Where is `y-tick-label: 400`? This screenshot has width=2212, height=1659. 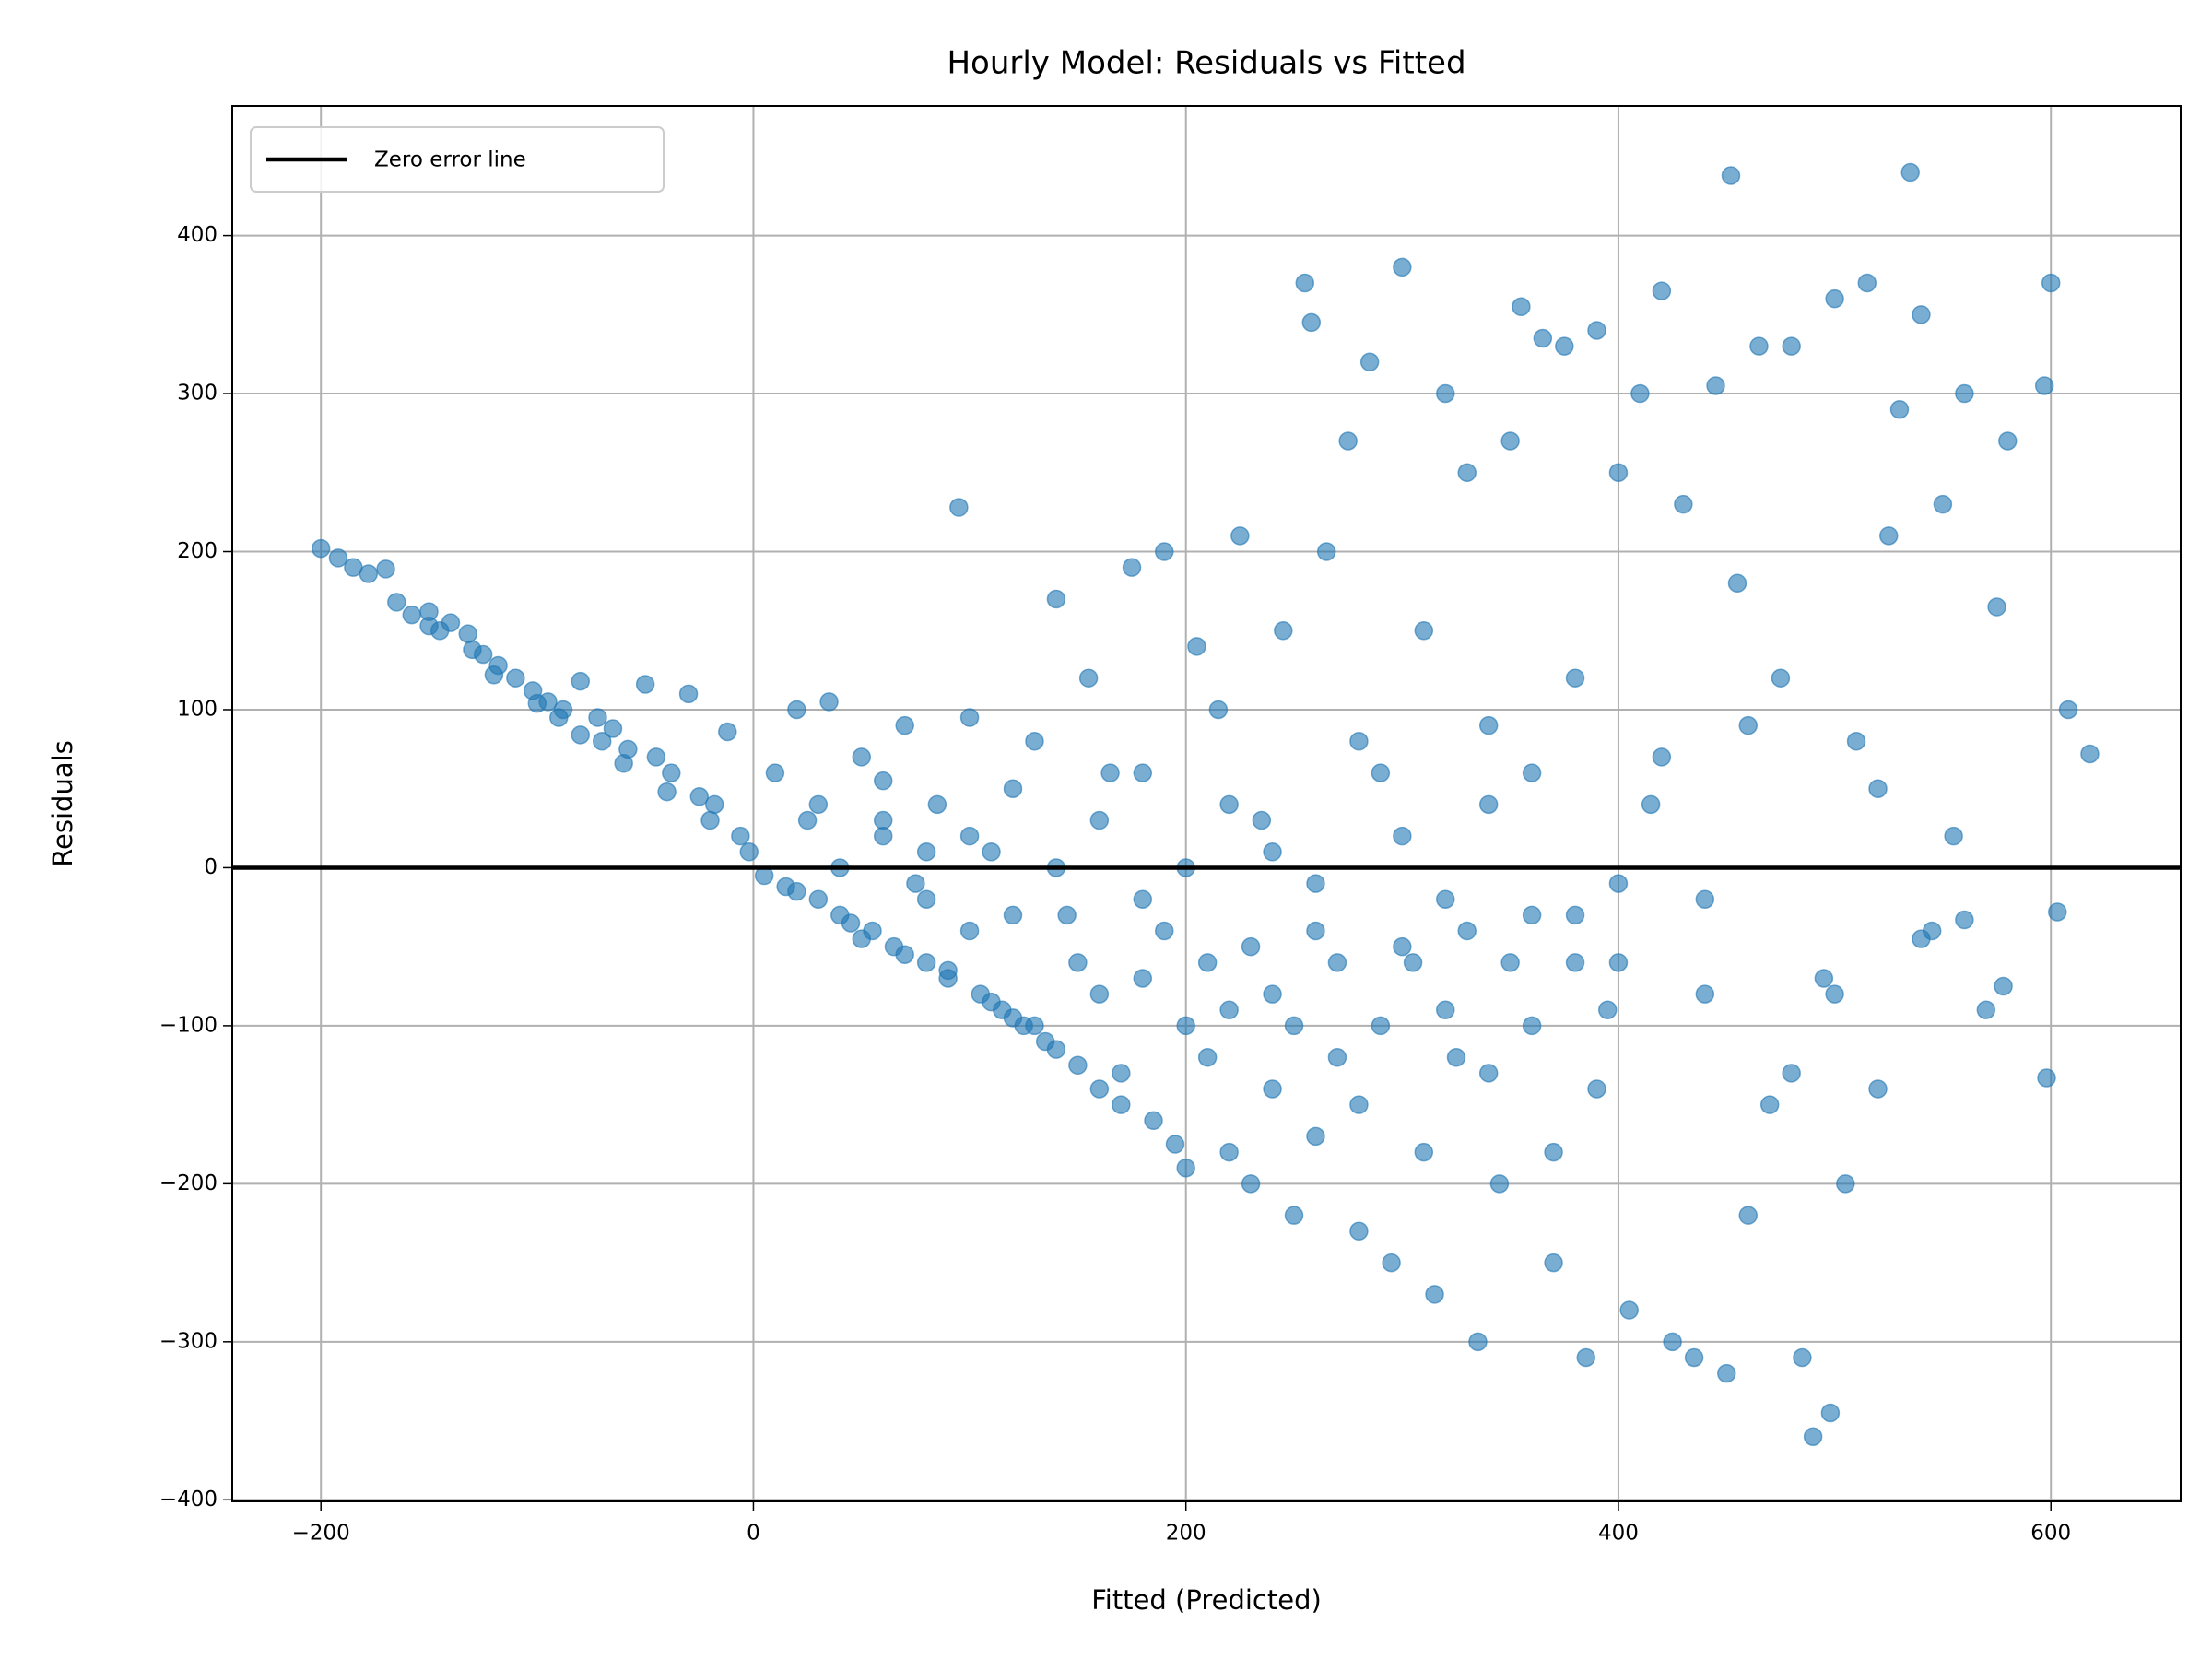 y-tick-label: 400 is located at coordinates (197, 235).